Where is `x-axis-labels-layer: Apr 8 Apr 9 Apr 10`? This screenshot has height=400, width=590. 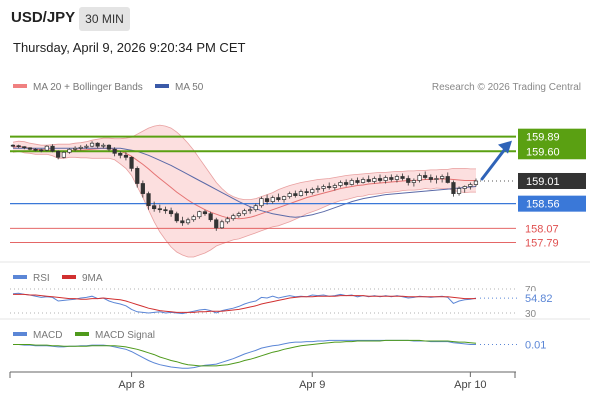 x-axis-labels-layer: Apr 8 Apr 9 Apr 10 is located at coordinates (302, 381).